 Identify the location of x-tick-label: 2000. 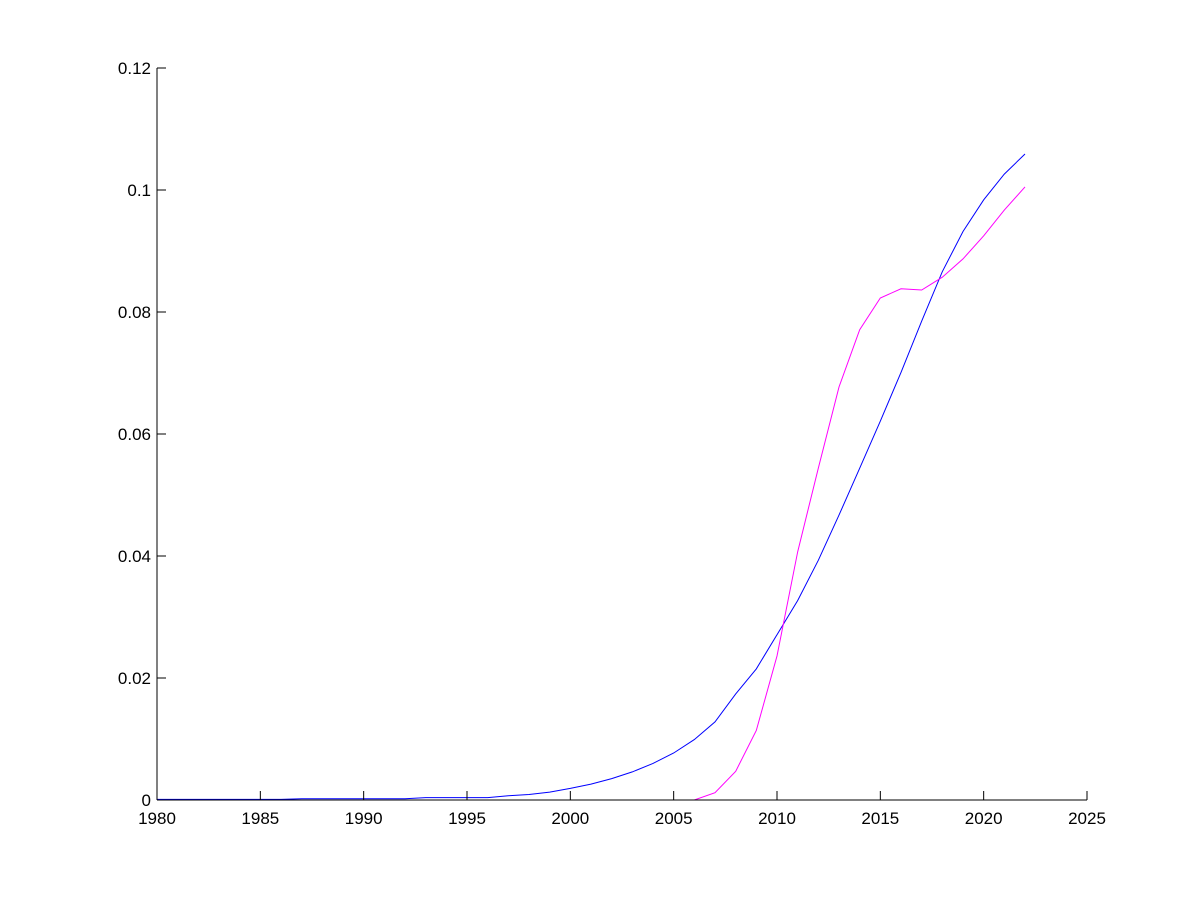
(570, 818).